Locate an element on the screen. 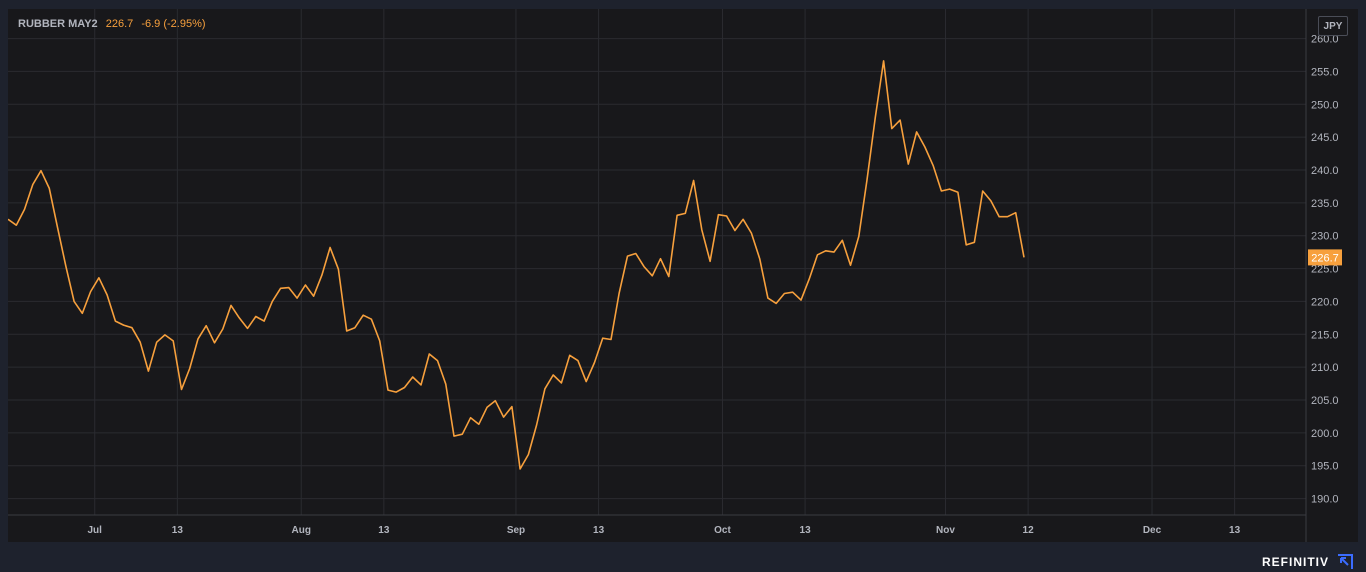 This screenshot has height=572, width=1366. y-tick-label: 255.0 is located at coordinates (1325, 72).